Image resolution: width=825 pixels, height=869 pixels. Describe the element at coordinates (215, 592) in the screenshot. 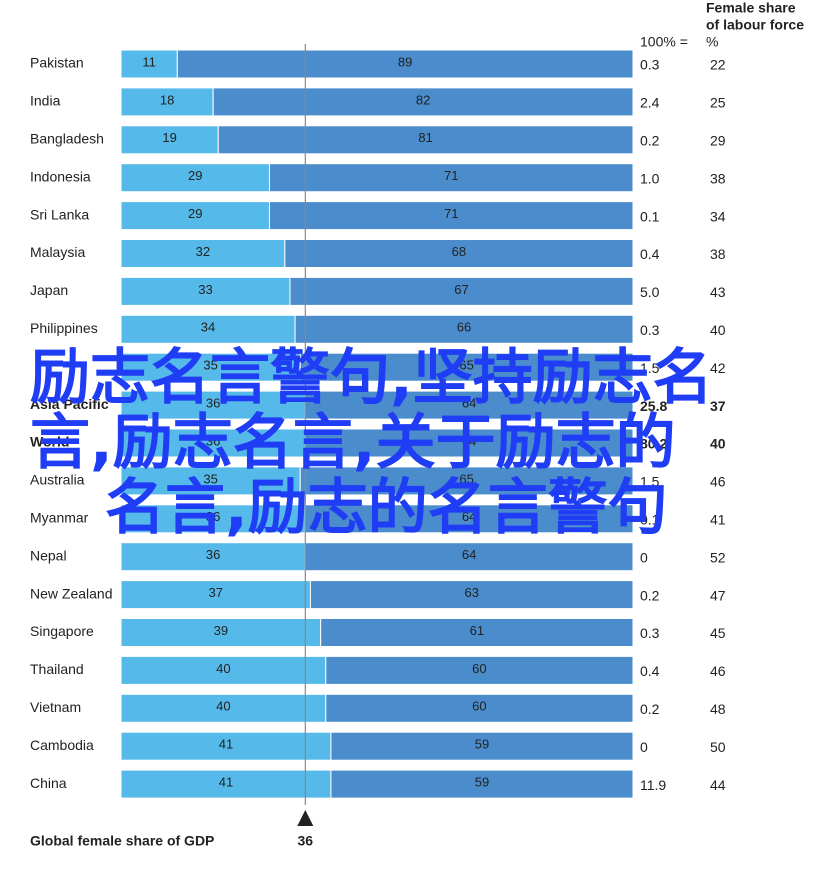

I see `segment-label: 37` at that location.